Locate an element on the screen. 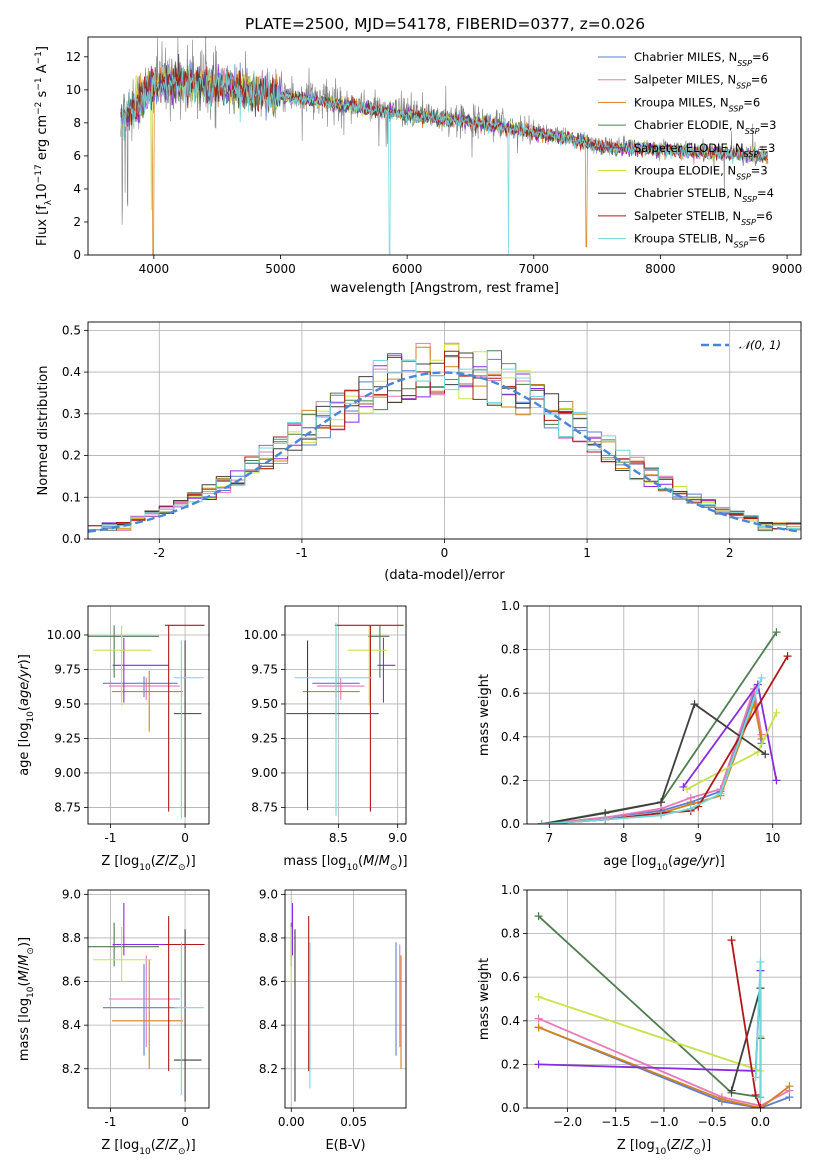  y-tick-label: 9.00 is located at coordinates (67, 773).